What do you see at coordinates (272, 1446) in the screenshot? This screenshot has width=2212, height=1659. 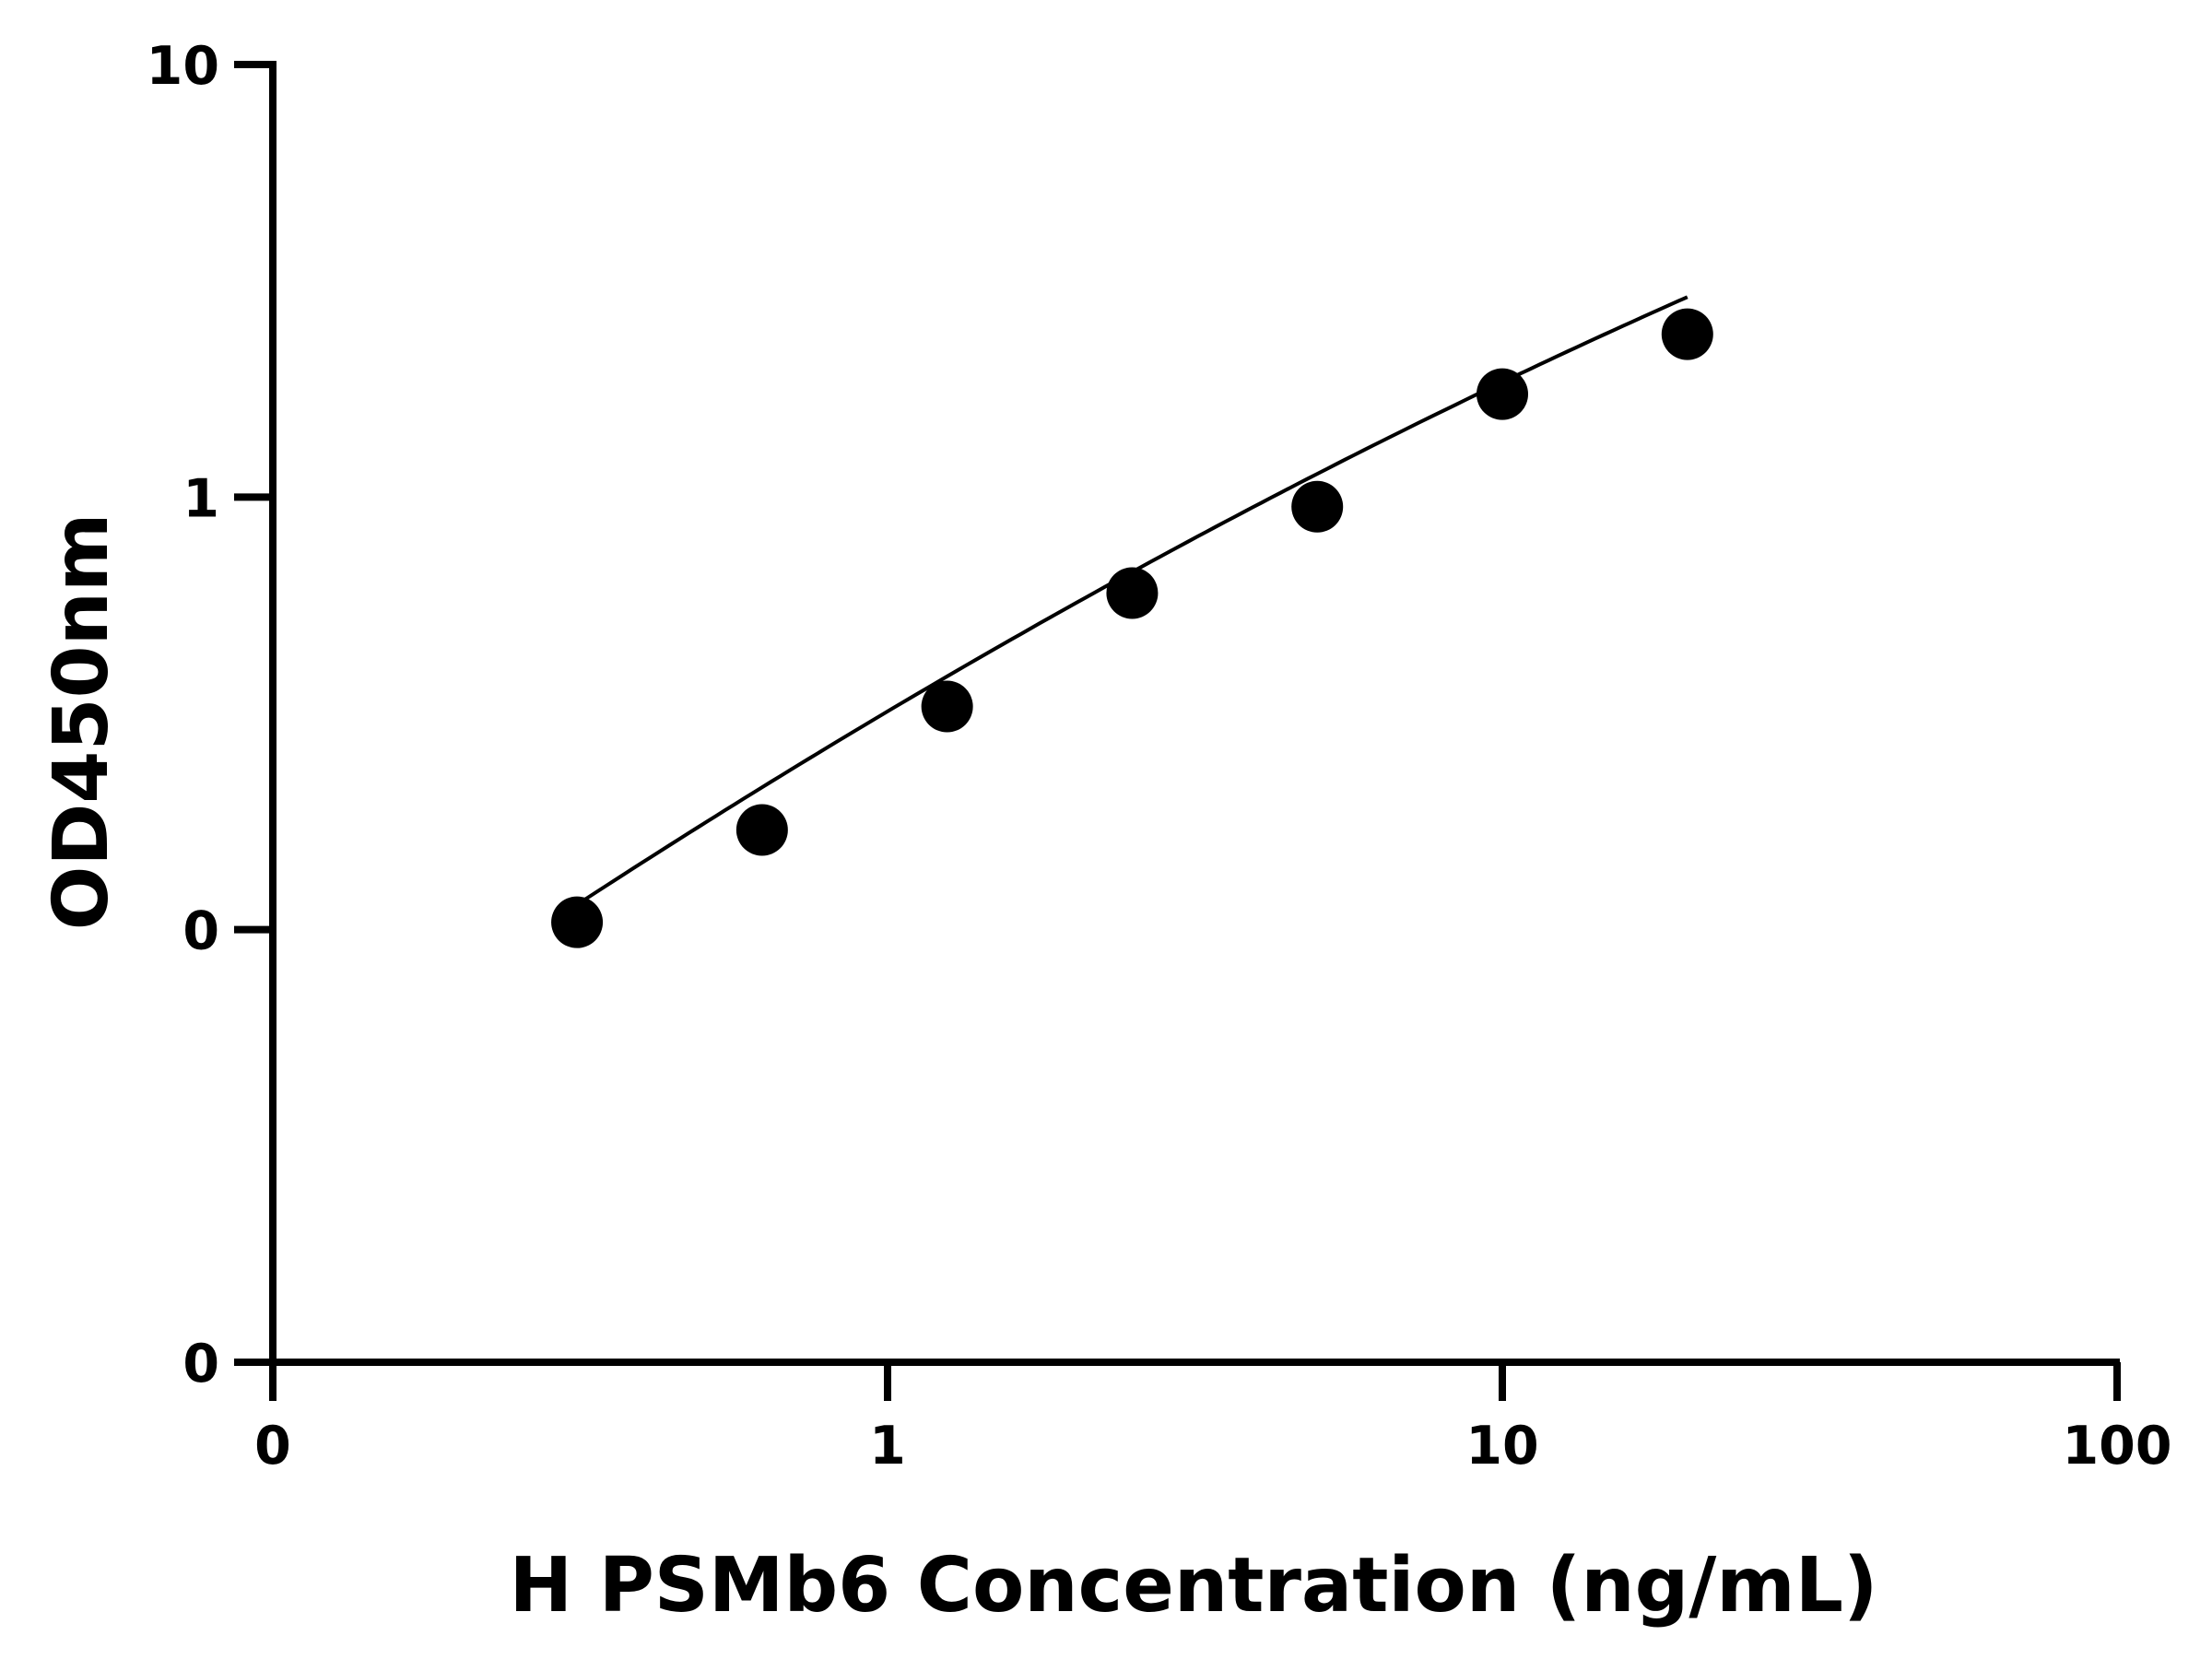 I see `x-tick-label: 0` at bounding box center [272, 1446].